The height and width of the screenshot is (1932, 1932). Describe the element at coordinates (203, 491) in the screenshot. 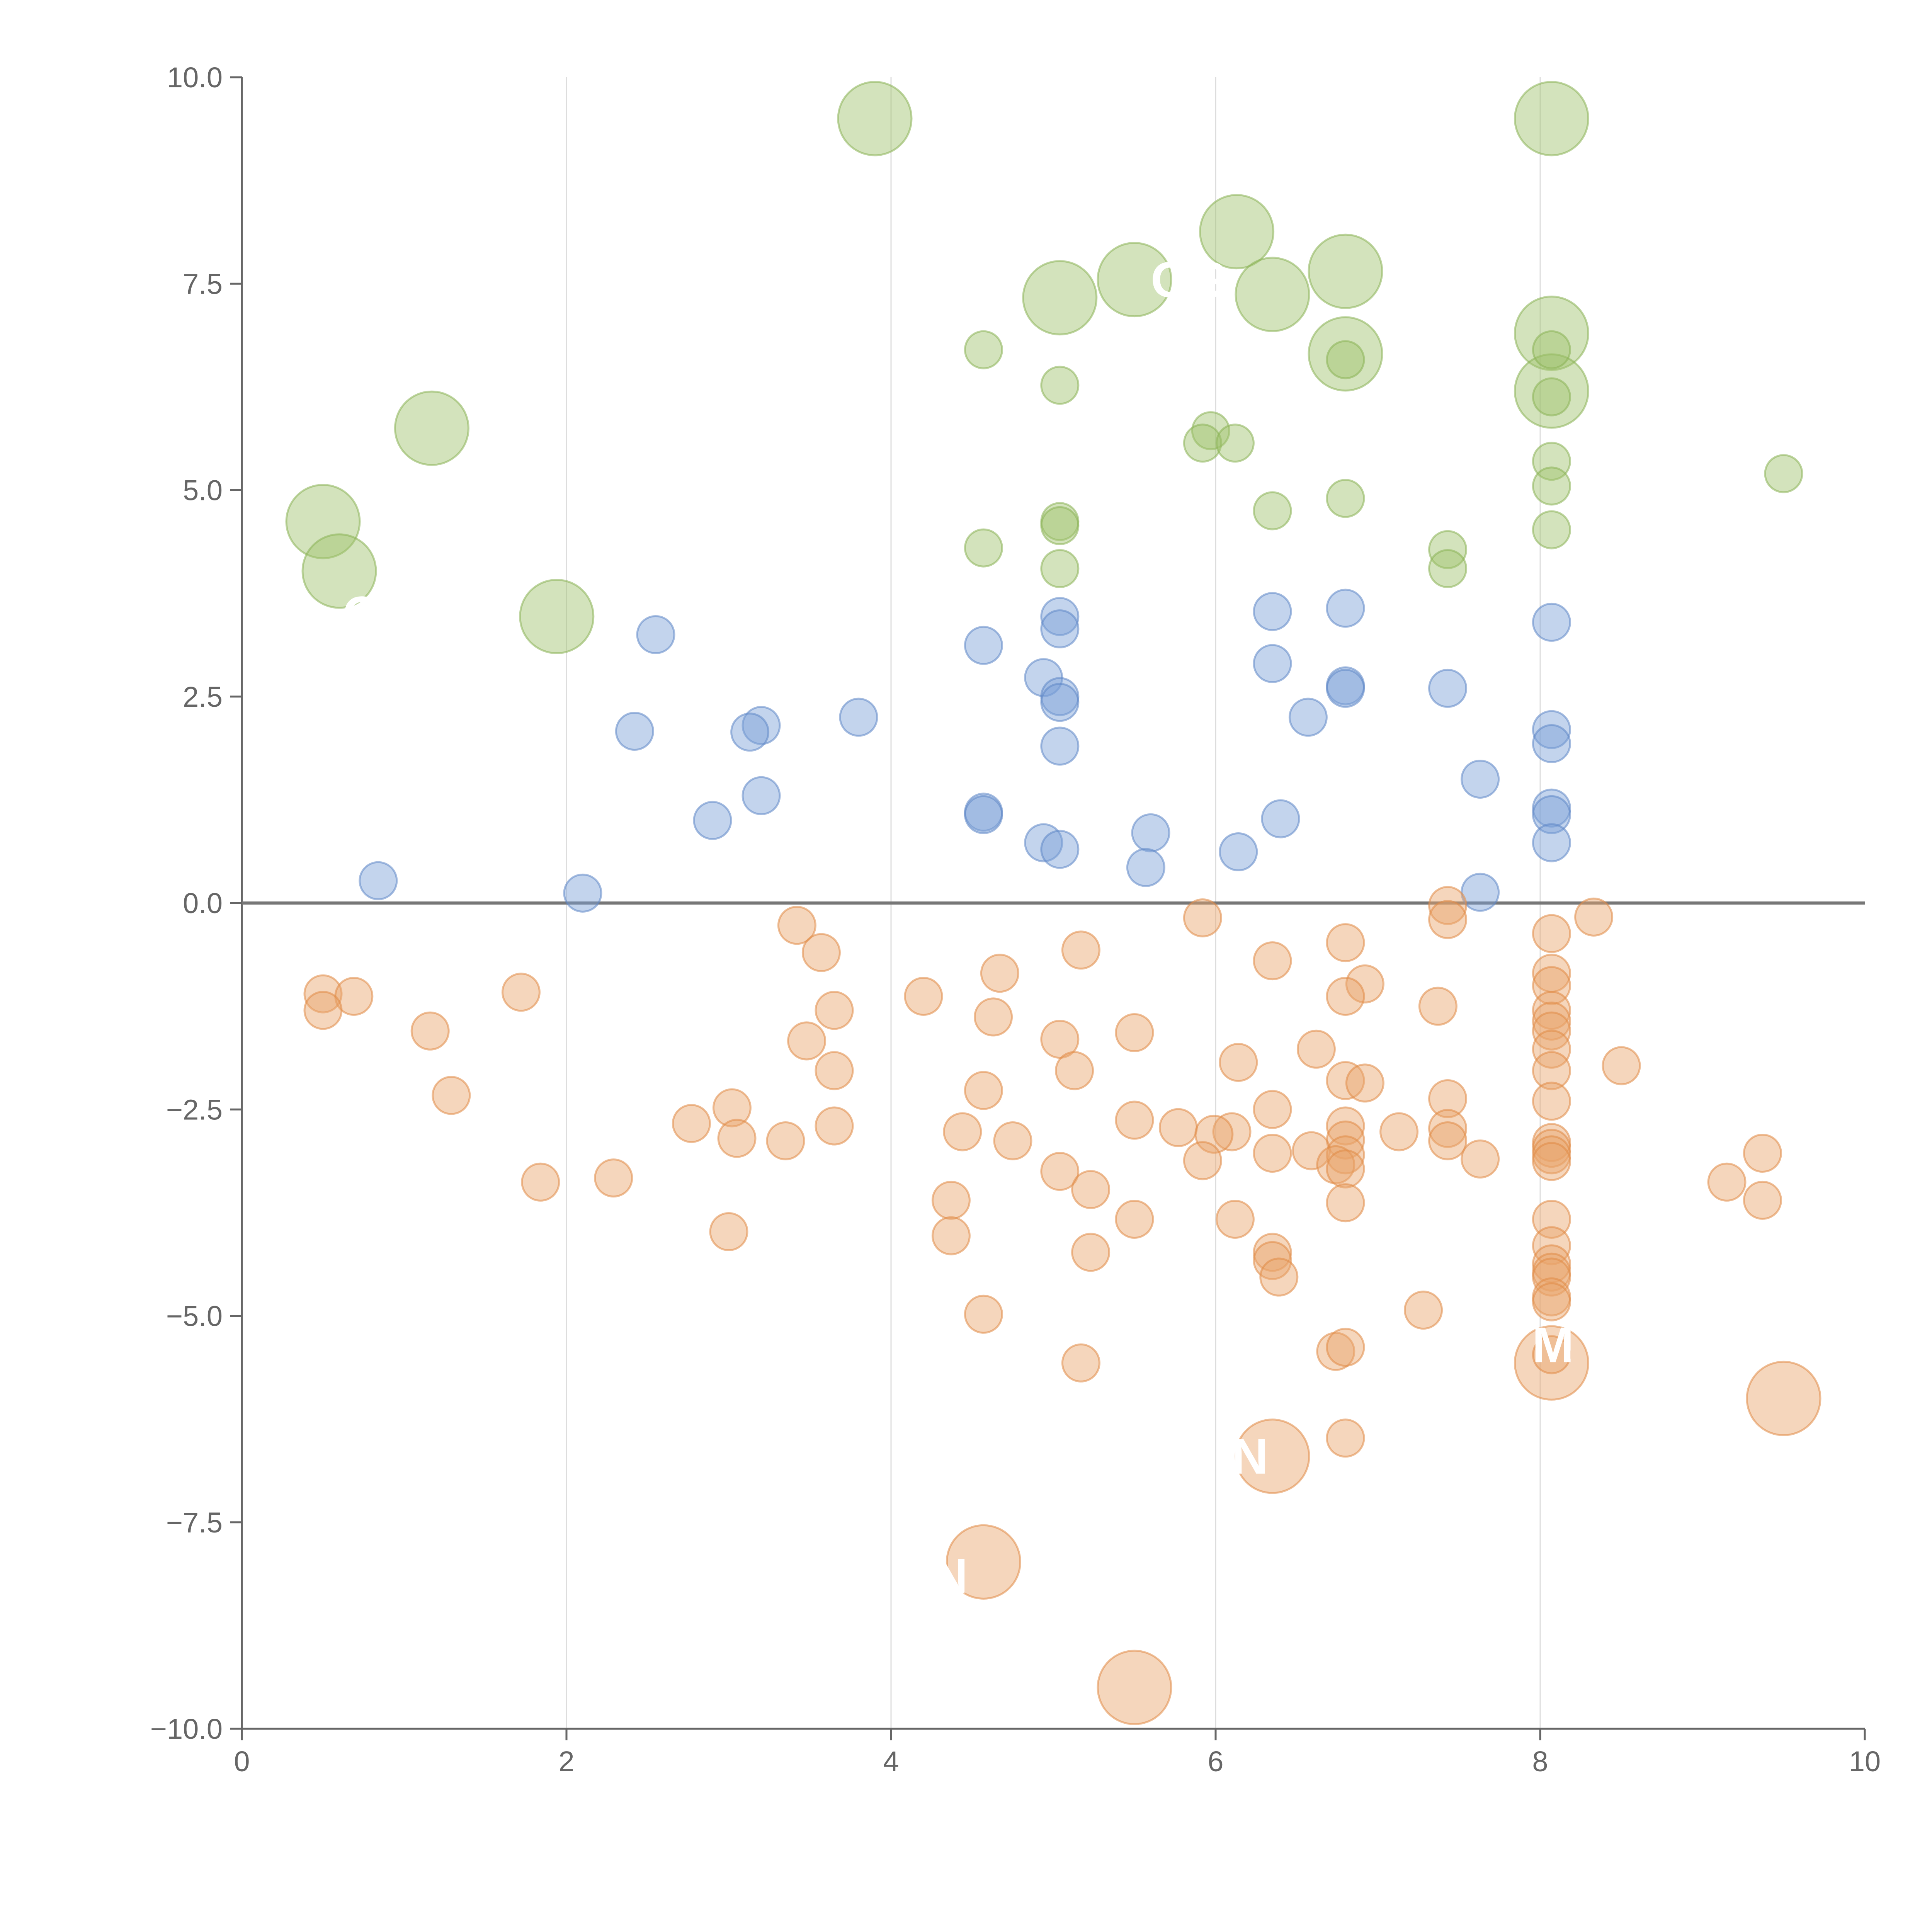

I see `y-tick-label: 5.0` at that location.